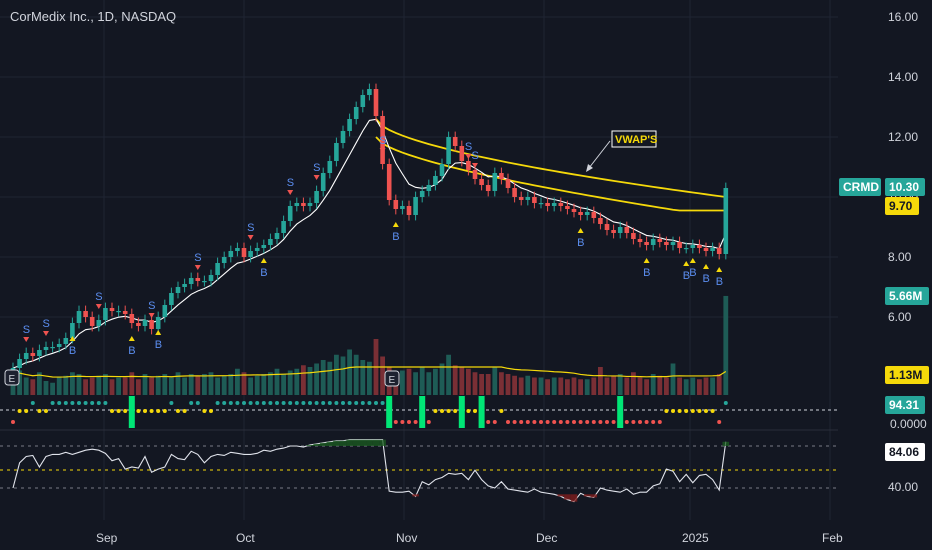 Image resolution: width=932 pixels, height=550 pixels. I want to click on vwap-lines, so click(550, 165).